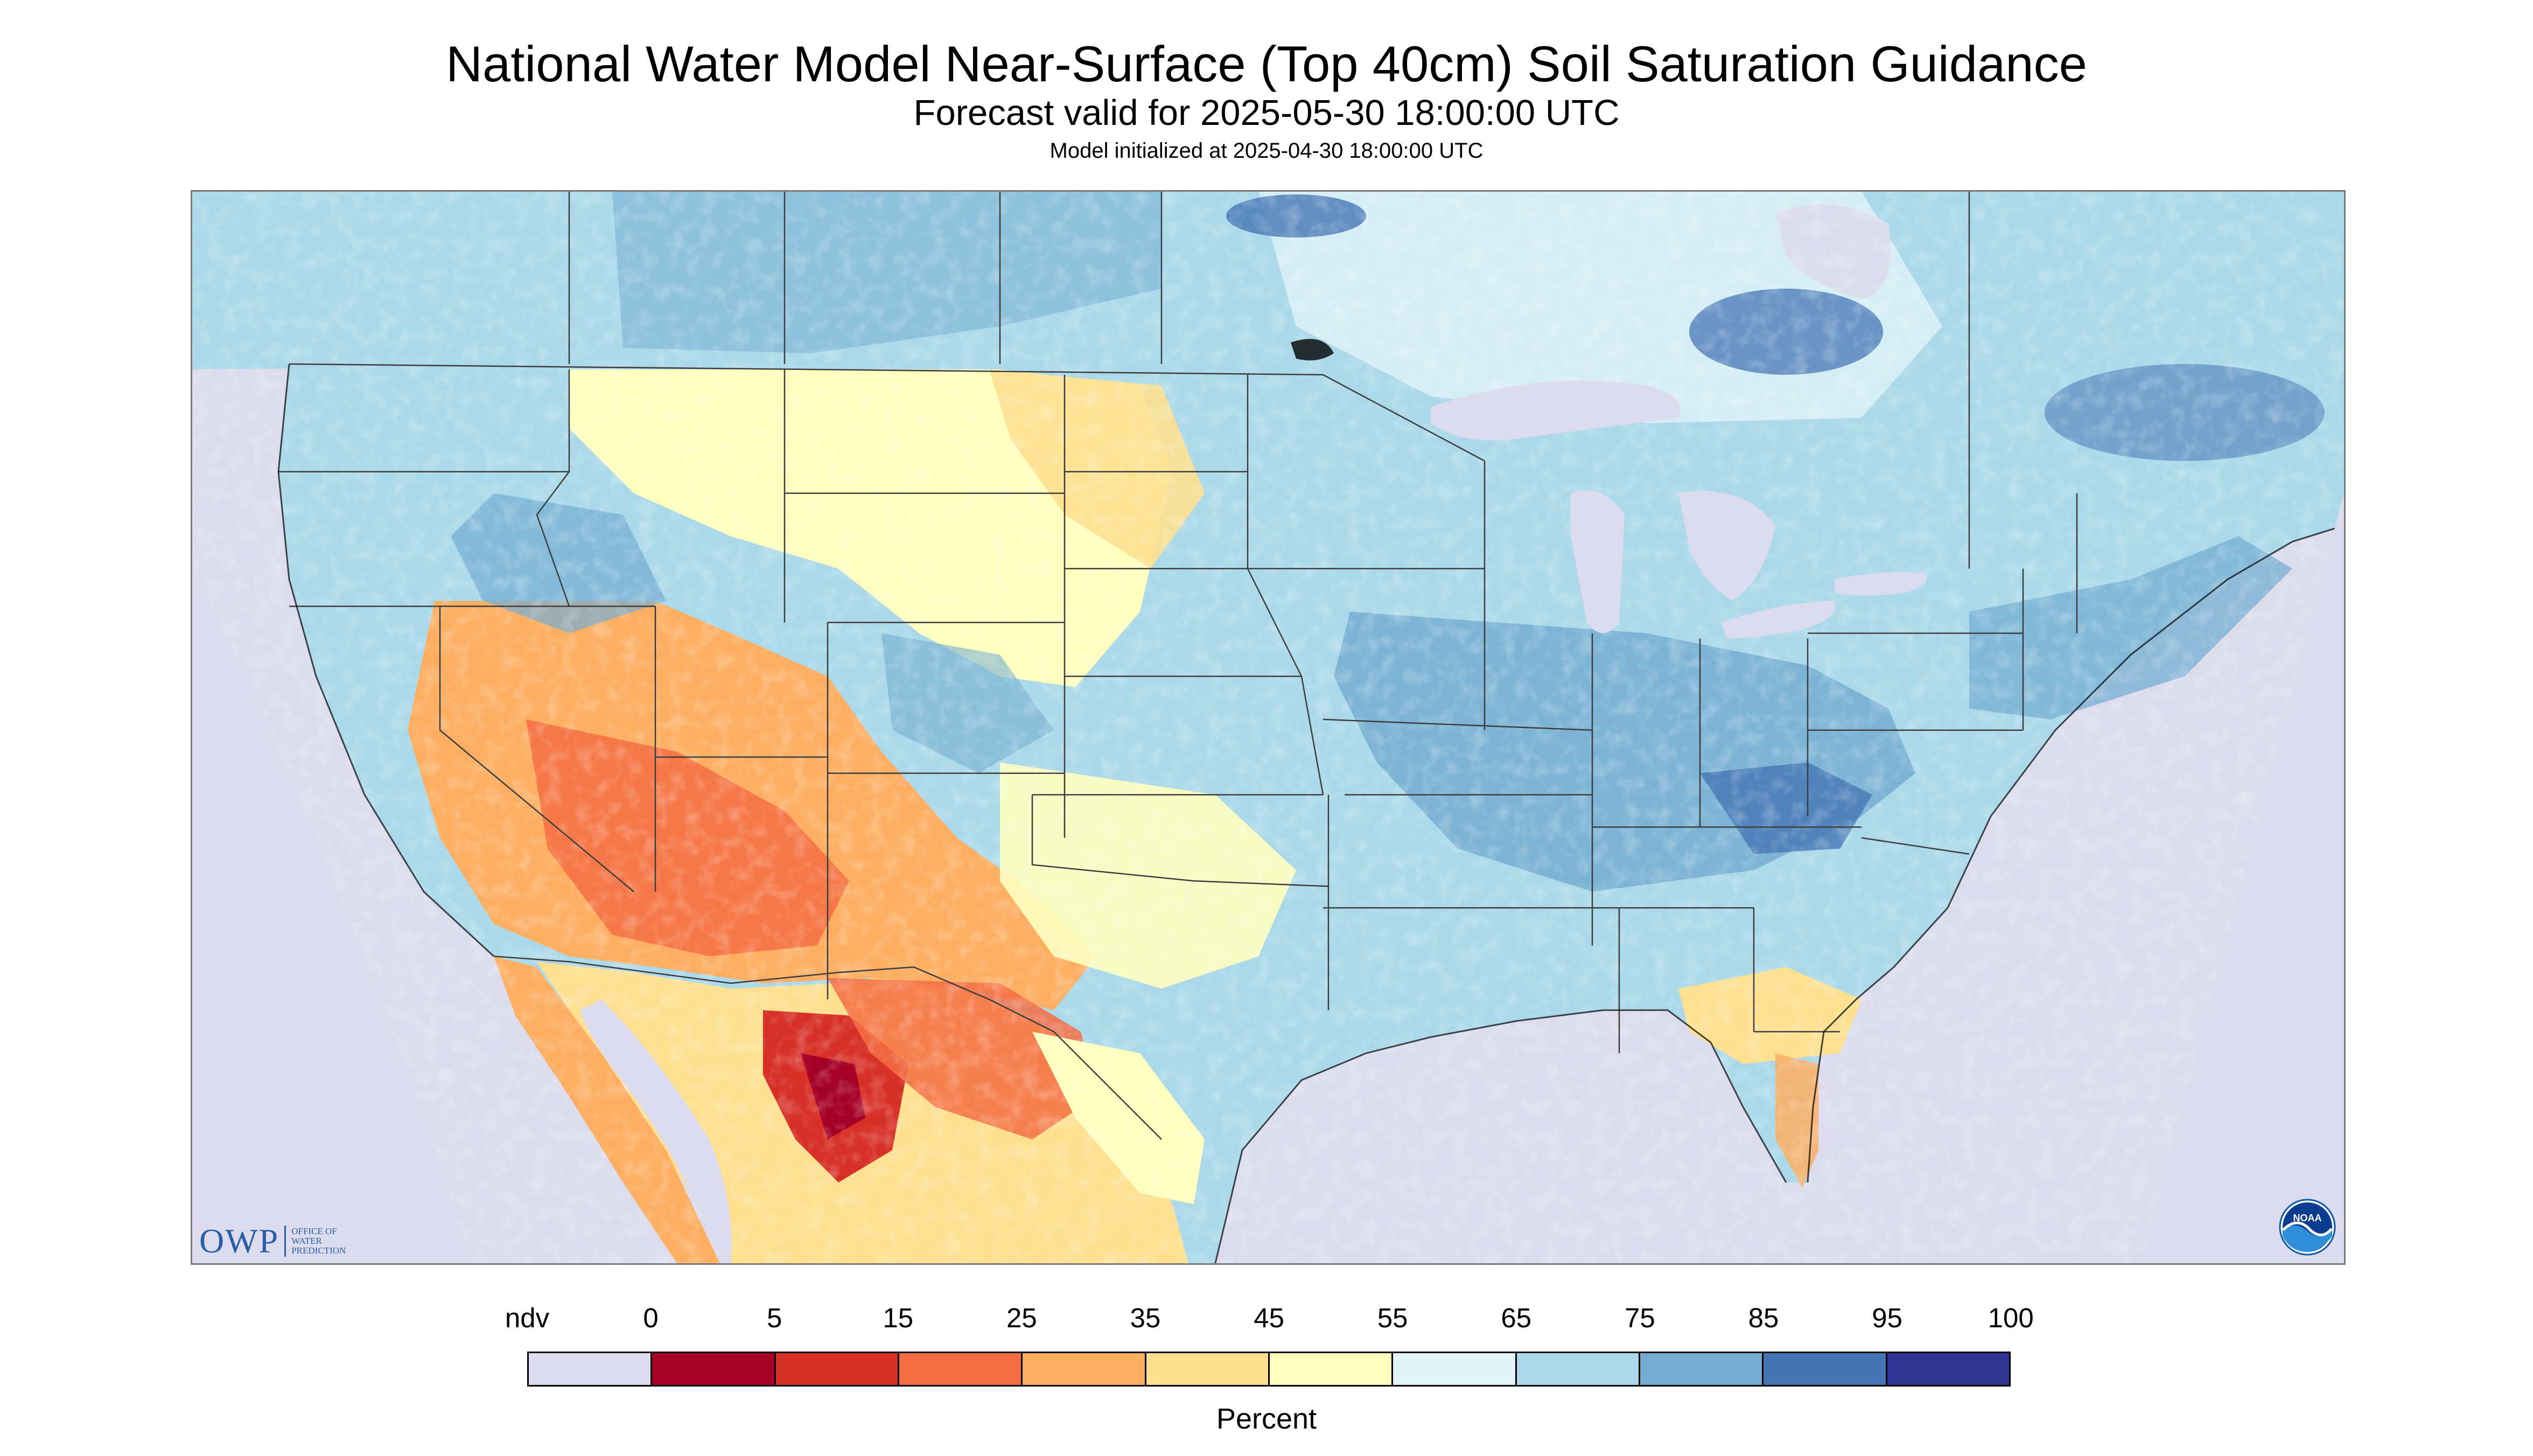  I want to click on pacific-coastline, so click(386, 660).